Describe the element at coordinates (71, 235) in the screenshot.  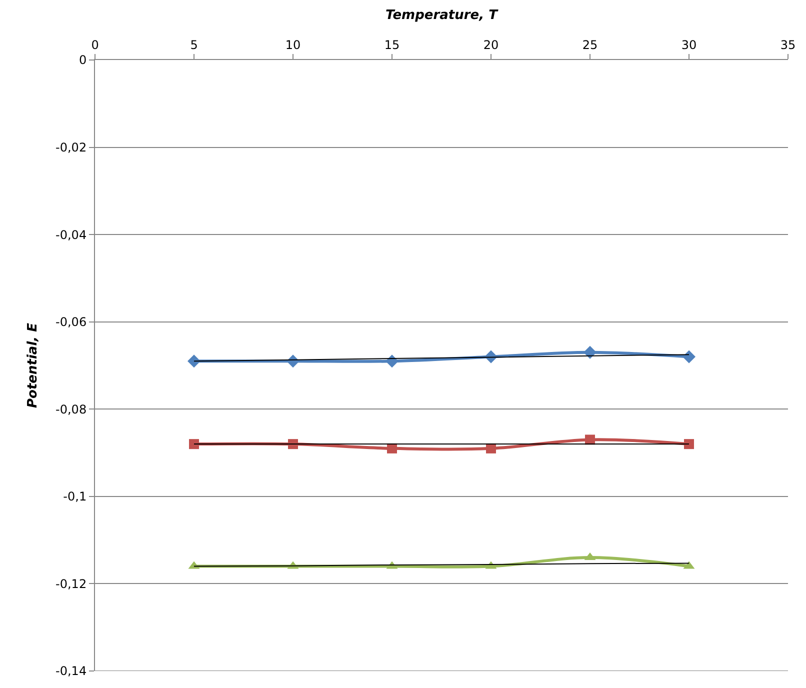
I see `y-tick-label: -0,04` at that location.